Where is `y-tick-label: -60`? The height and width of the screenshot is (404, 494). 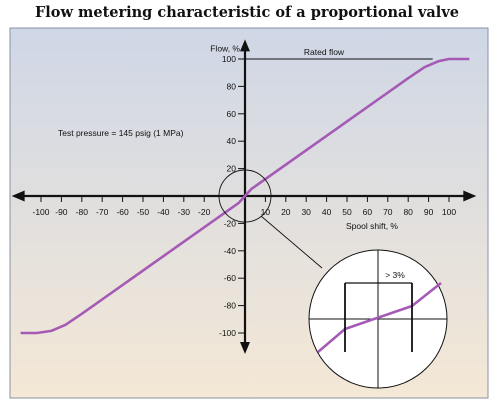 y-tick-label: -60 is located at coordinates (230, 278).